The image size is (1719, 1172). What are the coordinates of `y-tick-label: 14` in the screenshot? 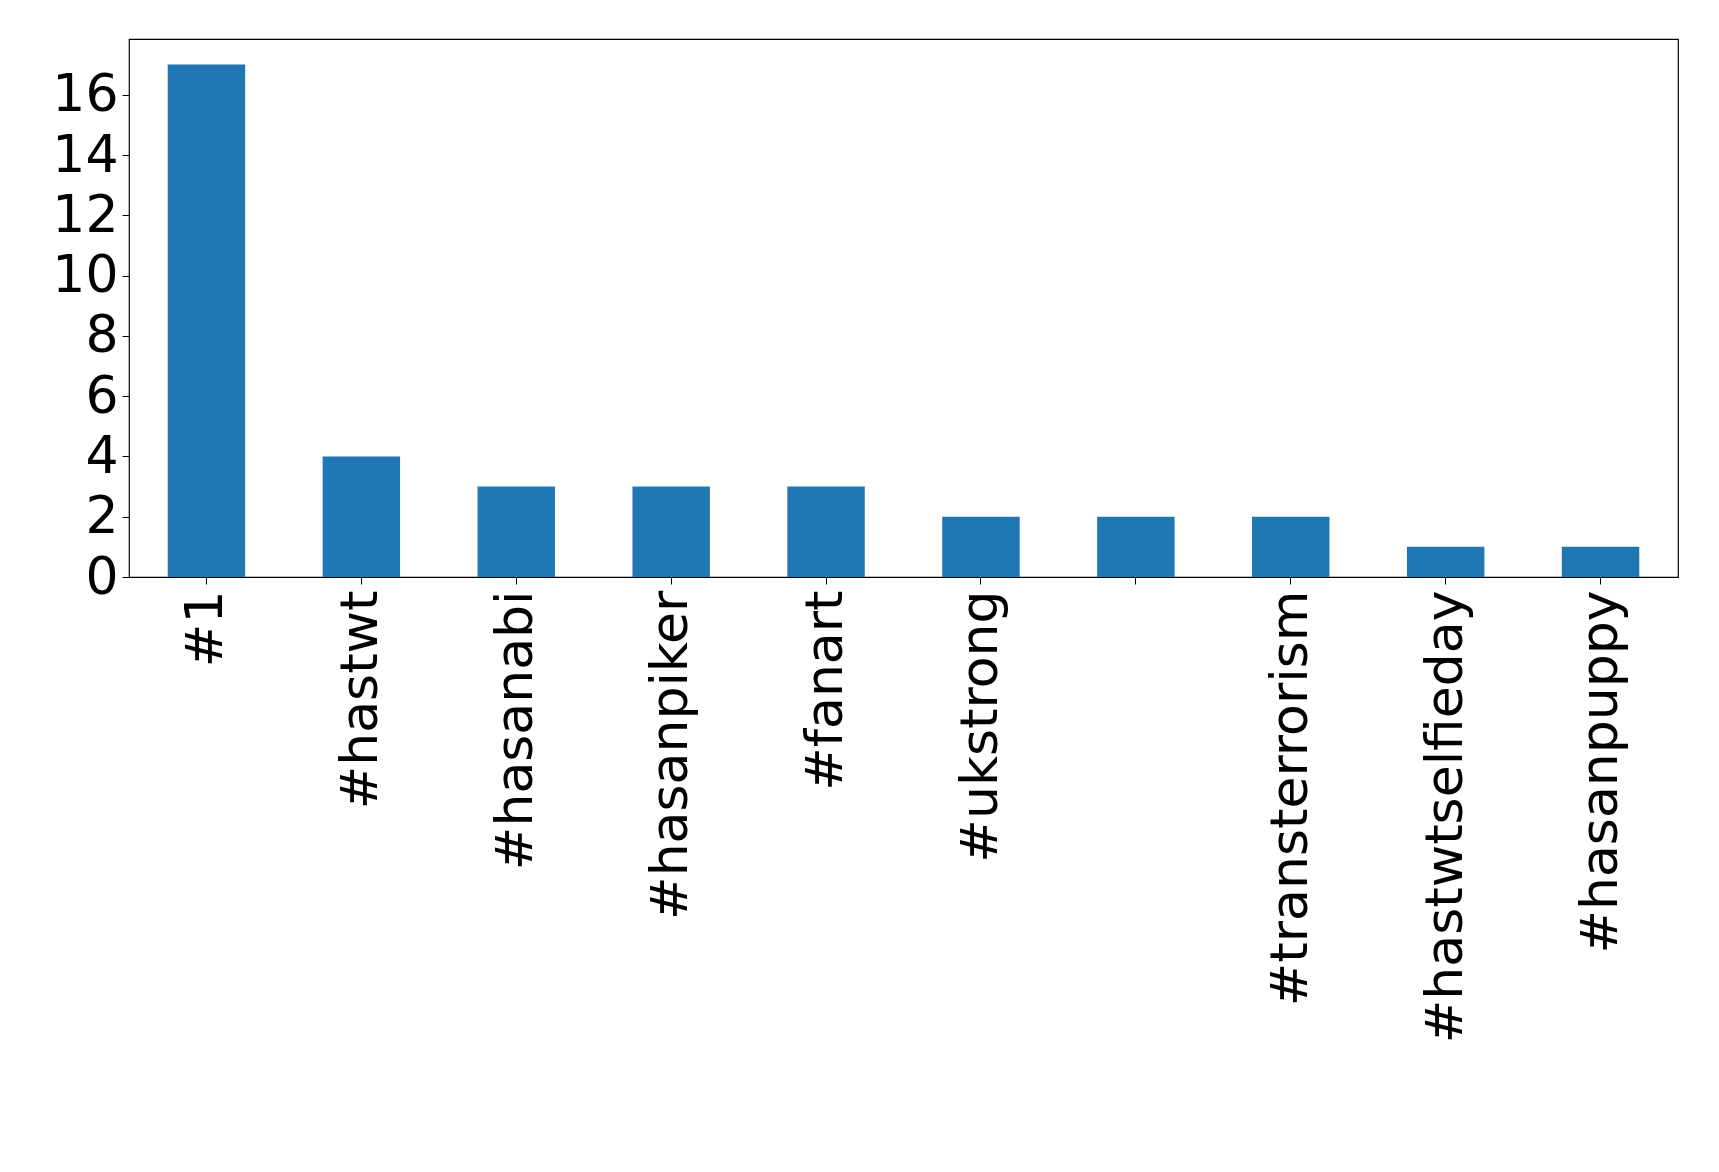 It's located at (85, 153).